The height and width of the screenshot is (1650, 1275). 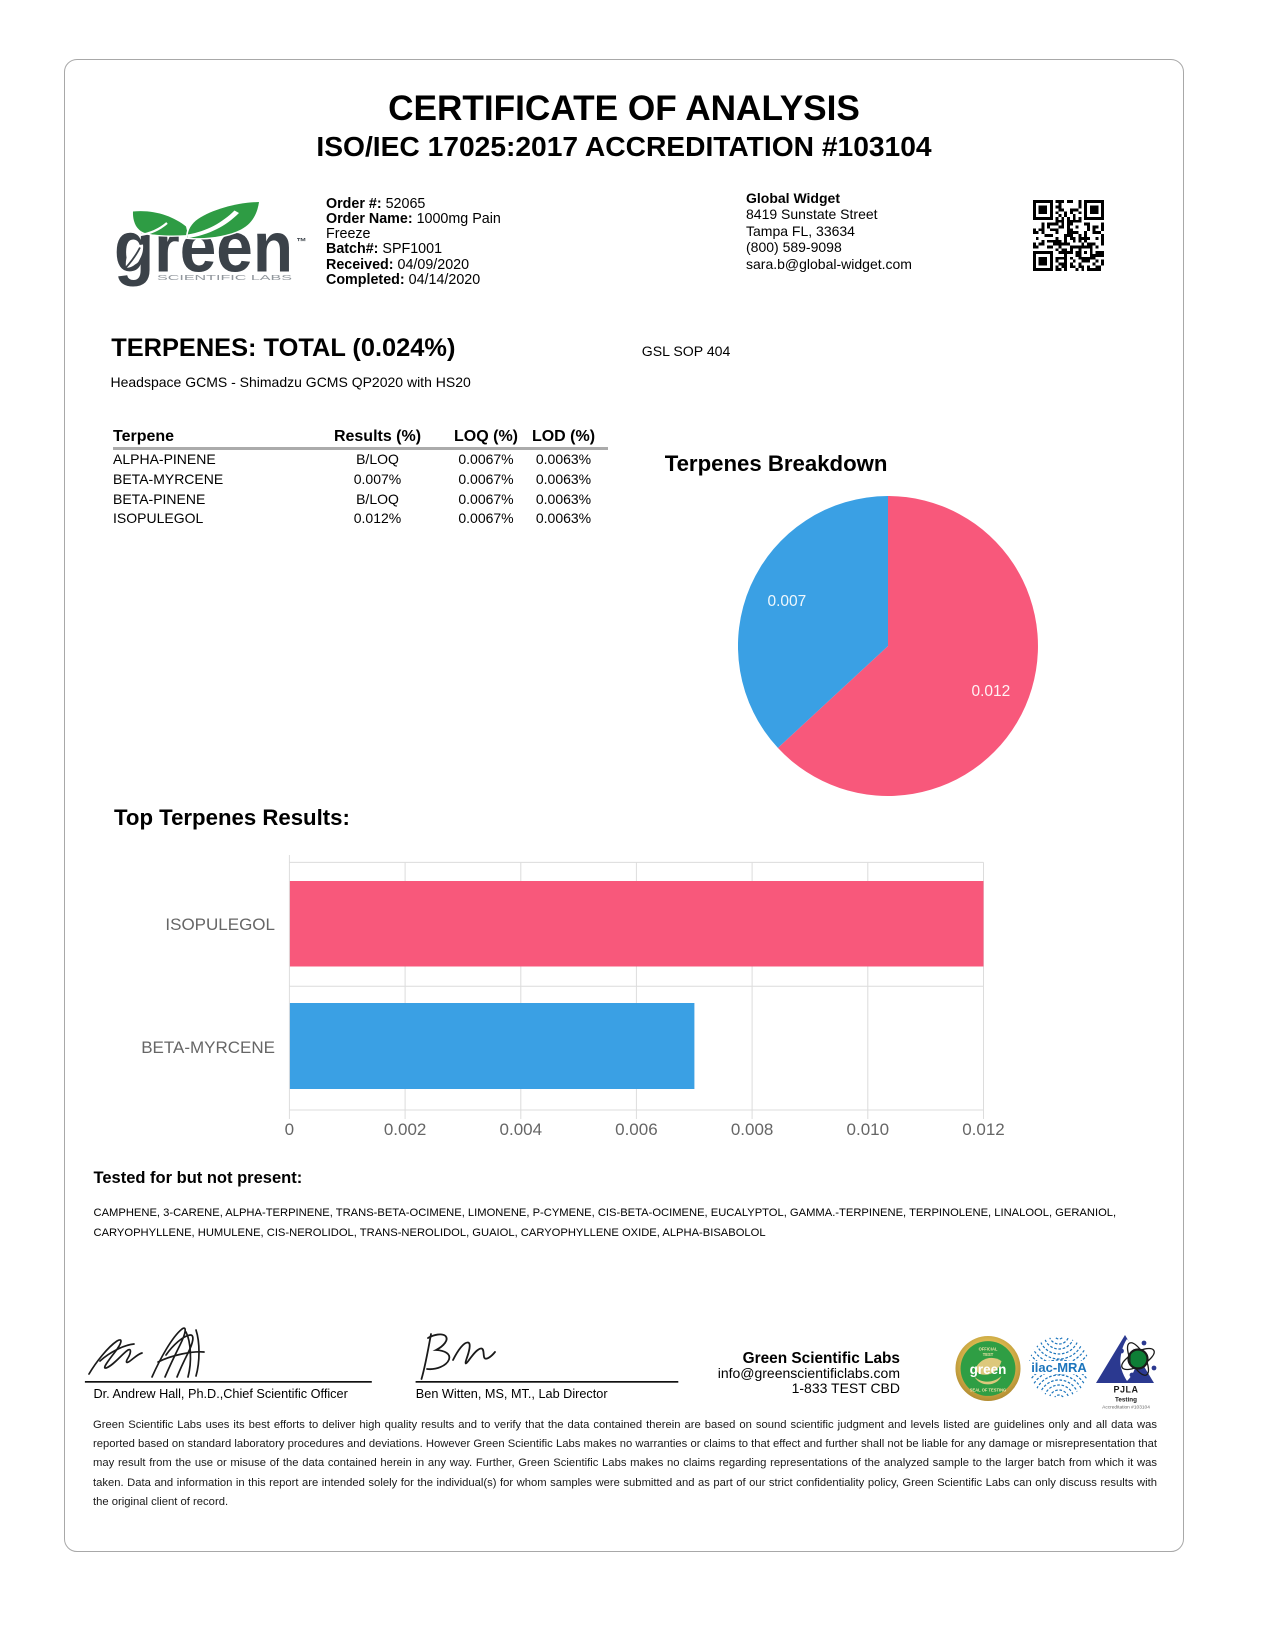 I want to click on svg-text: ™, so click(x=302, y=242).